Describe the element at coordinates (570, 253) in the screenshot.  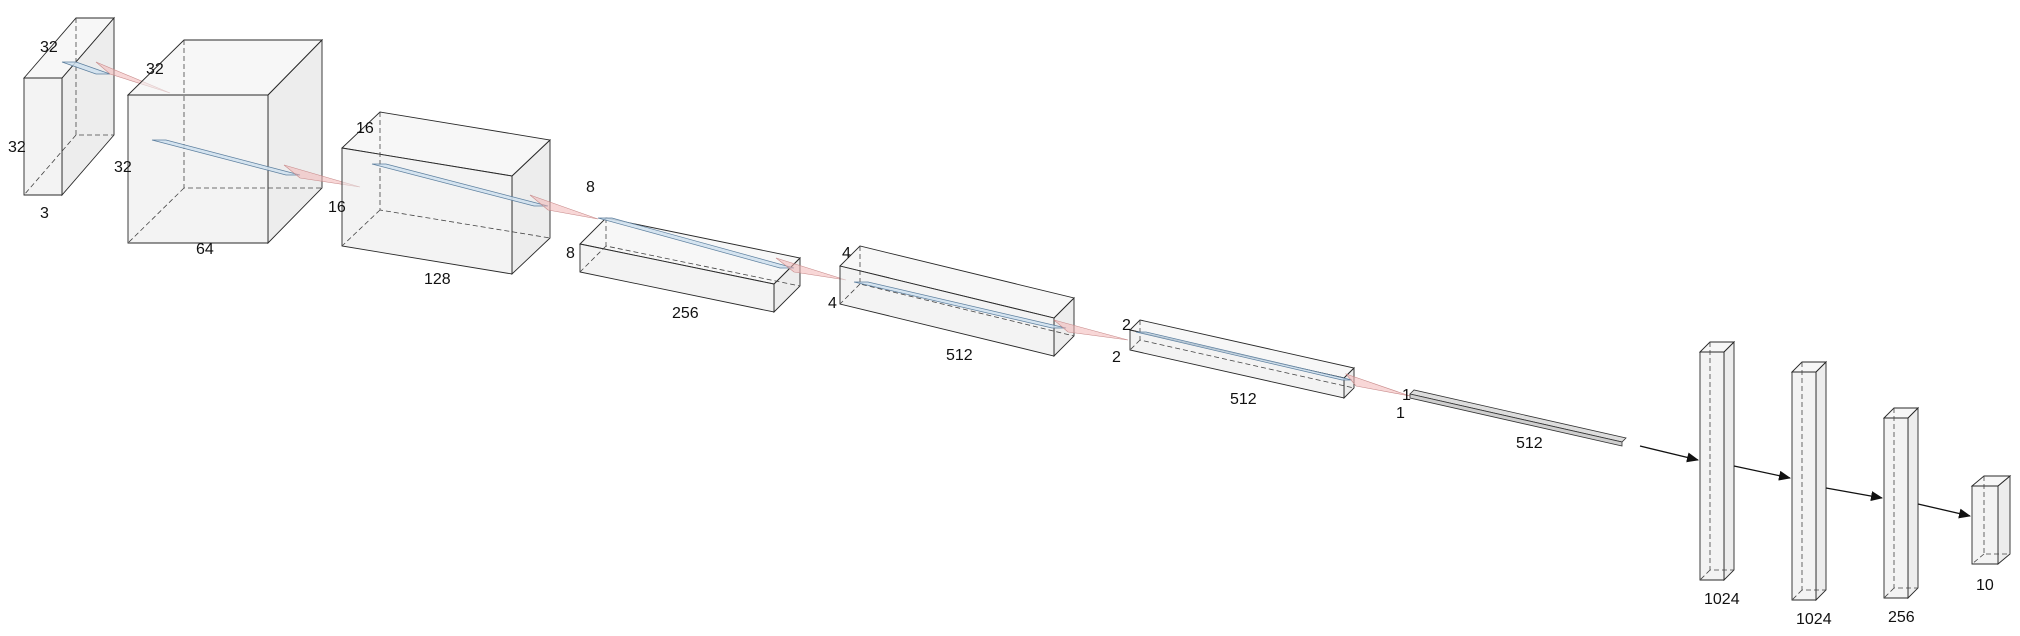
I see `layer-4-width: 8` at that location.